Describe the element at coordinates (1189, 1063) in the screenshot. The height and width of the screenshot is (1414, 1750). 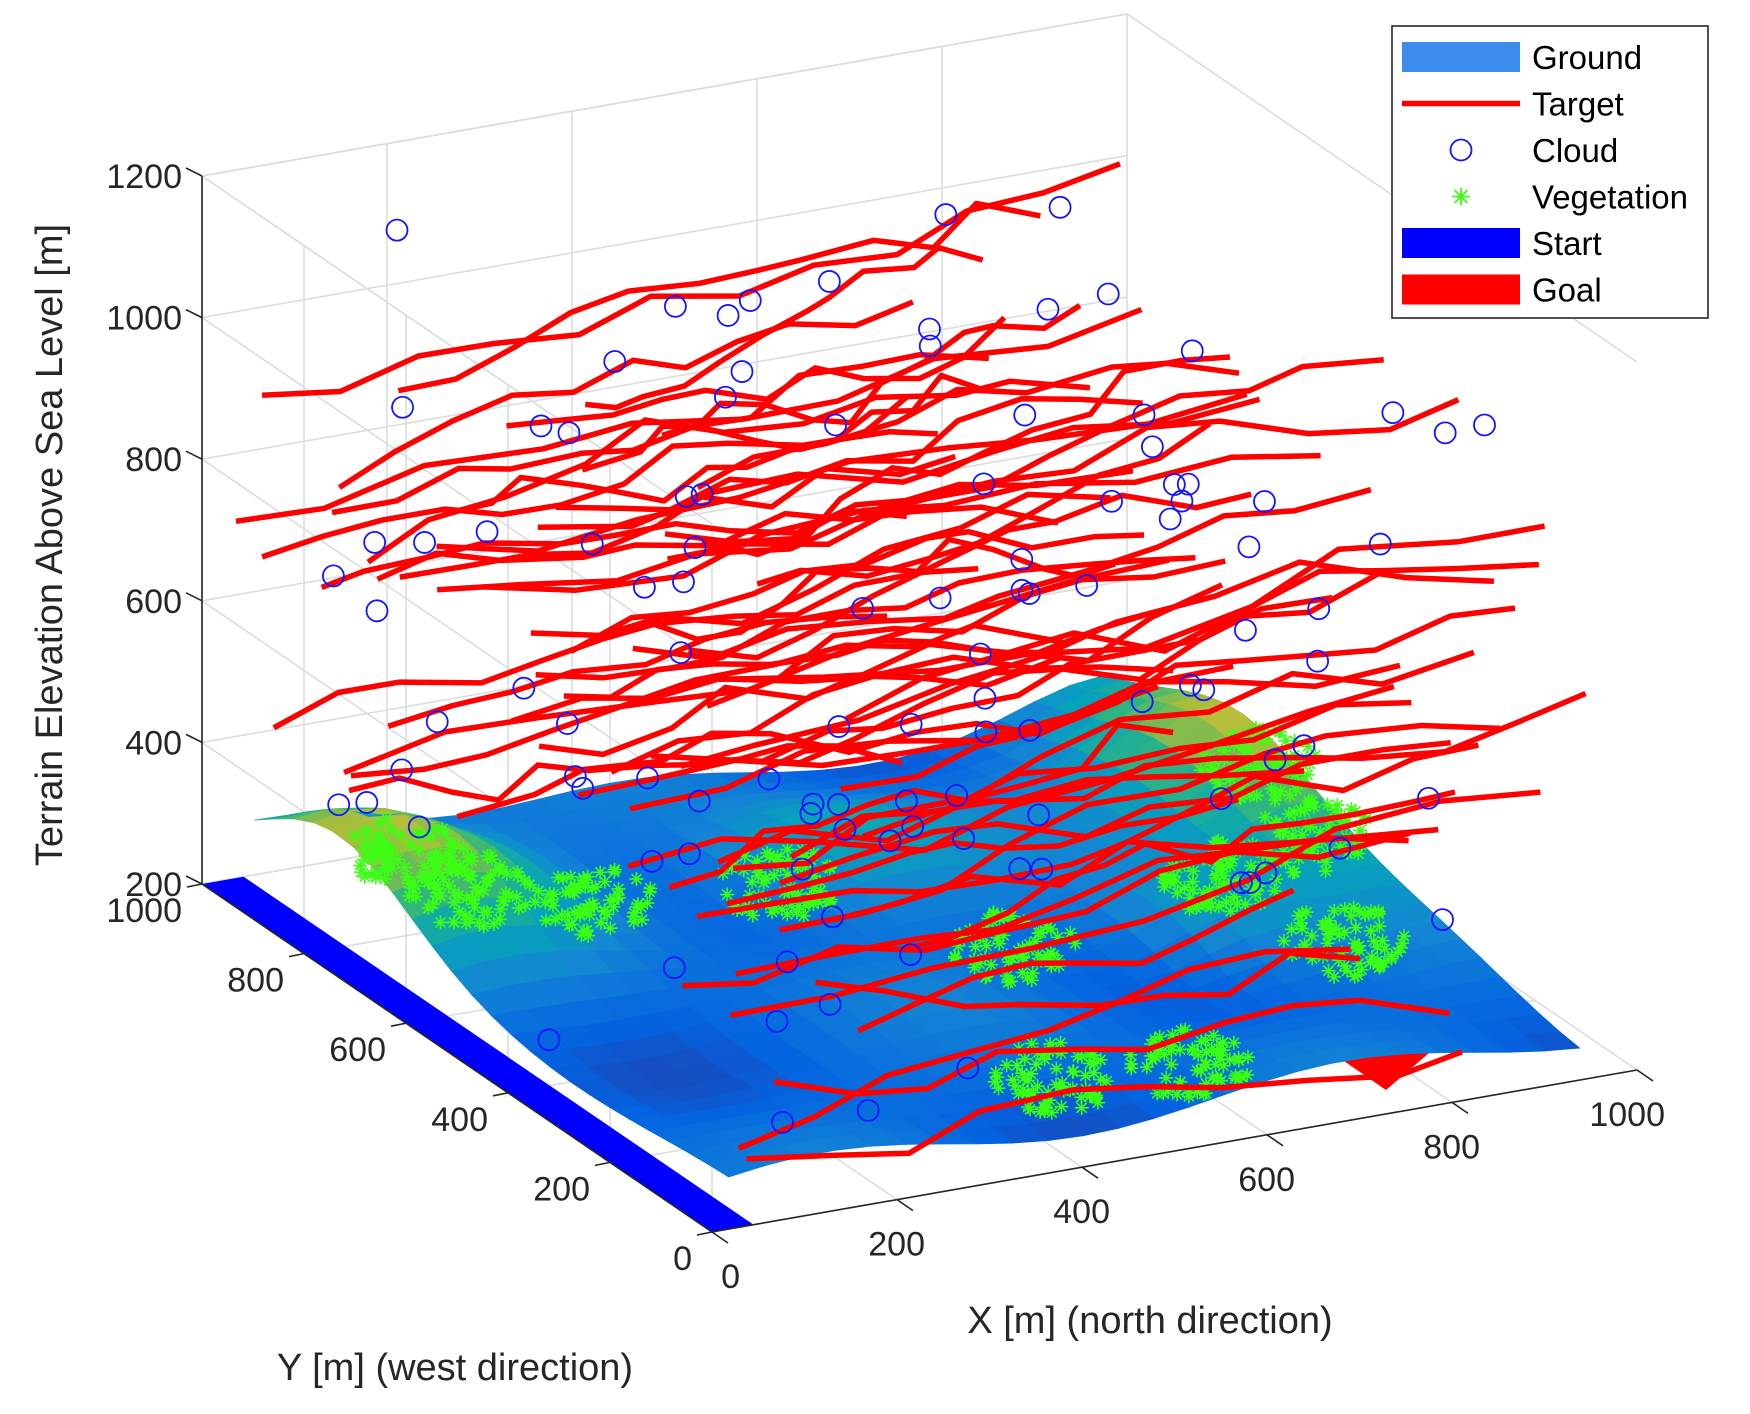
I see `vegetation-cluster` at that location.